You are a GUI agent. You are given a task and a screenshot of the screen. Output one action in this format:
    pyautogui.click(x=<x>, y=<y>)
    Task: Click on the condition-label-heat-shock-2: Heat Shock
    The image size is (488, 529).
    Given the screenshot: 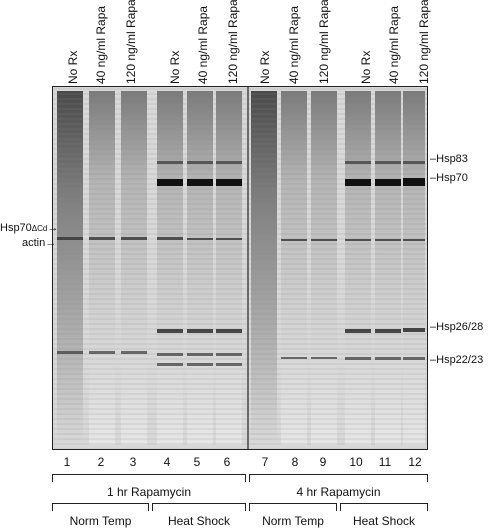 What is the action you would take?
    pyautogui.click(x=384, y=521)
    